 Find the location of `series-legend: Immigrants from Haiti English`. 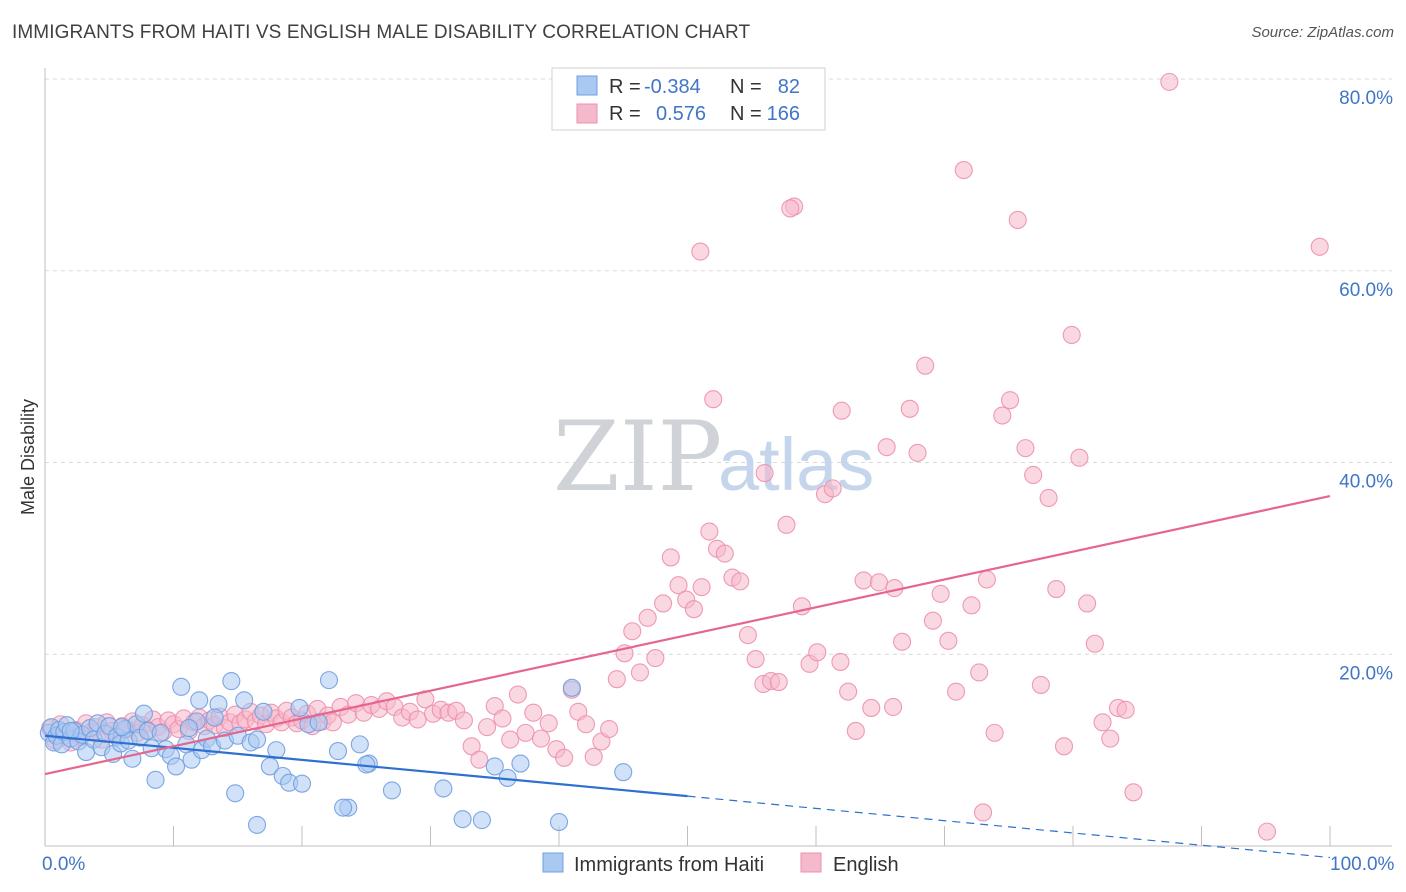

series-legend: Immigrants from Haiti English is located at coordinates (720, 864).